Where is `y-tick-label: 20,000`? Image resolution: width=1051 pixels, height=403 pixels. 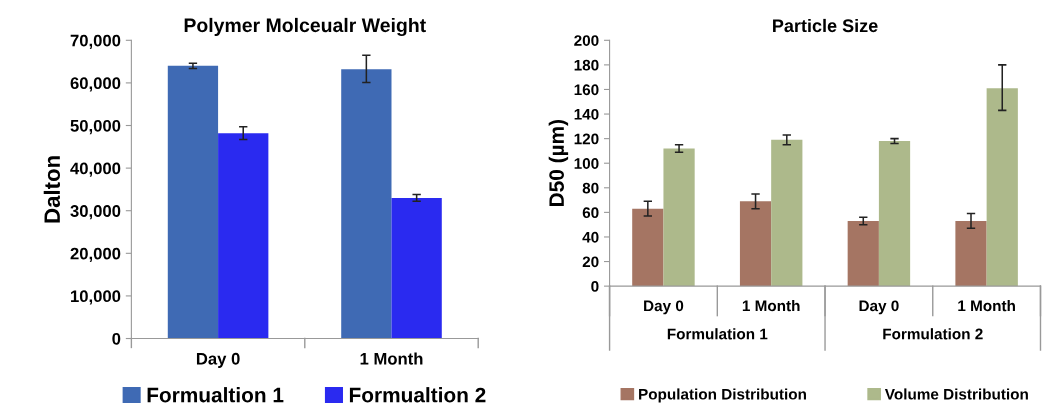 y-tick-label: 20,000 is located at coordinates (95, 254).